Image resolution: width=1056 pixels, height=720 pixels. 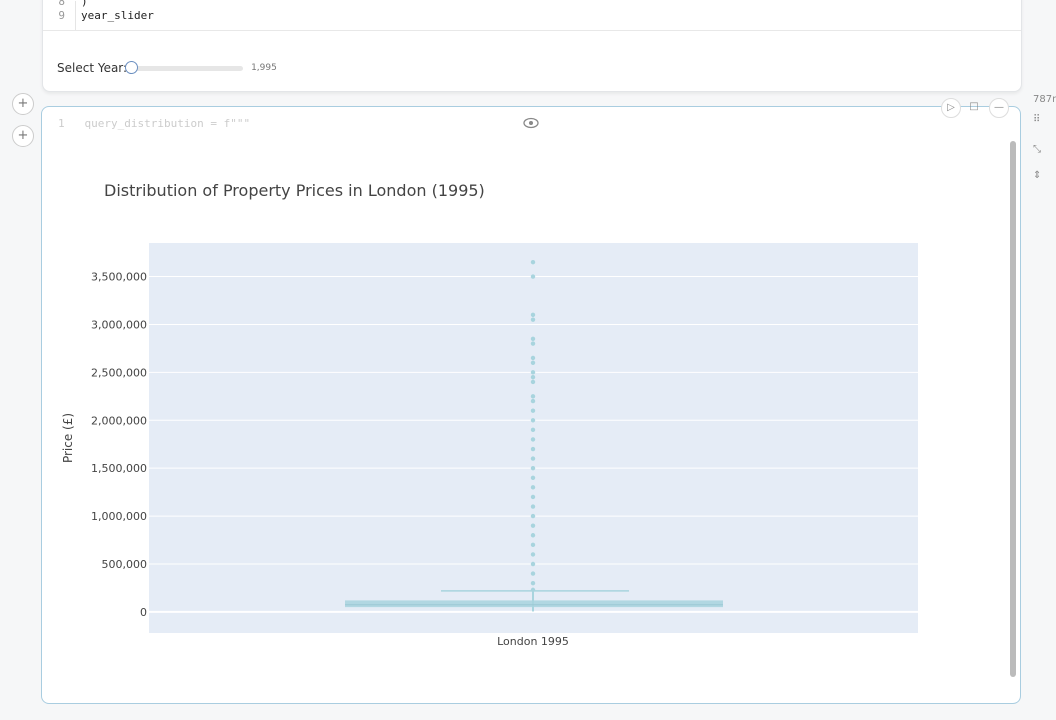 I want to click on slider-cell: 8 ) 9 year_slider Select Year: 1,995, so click(x=532, y=46).